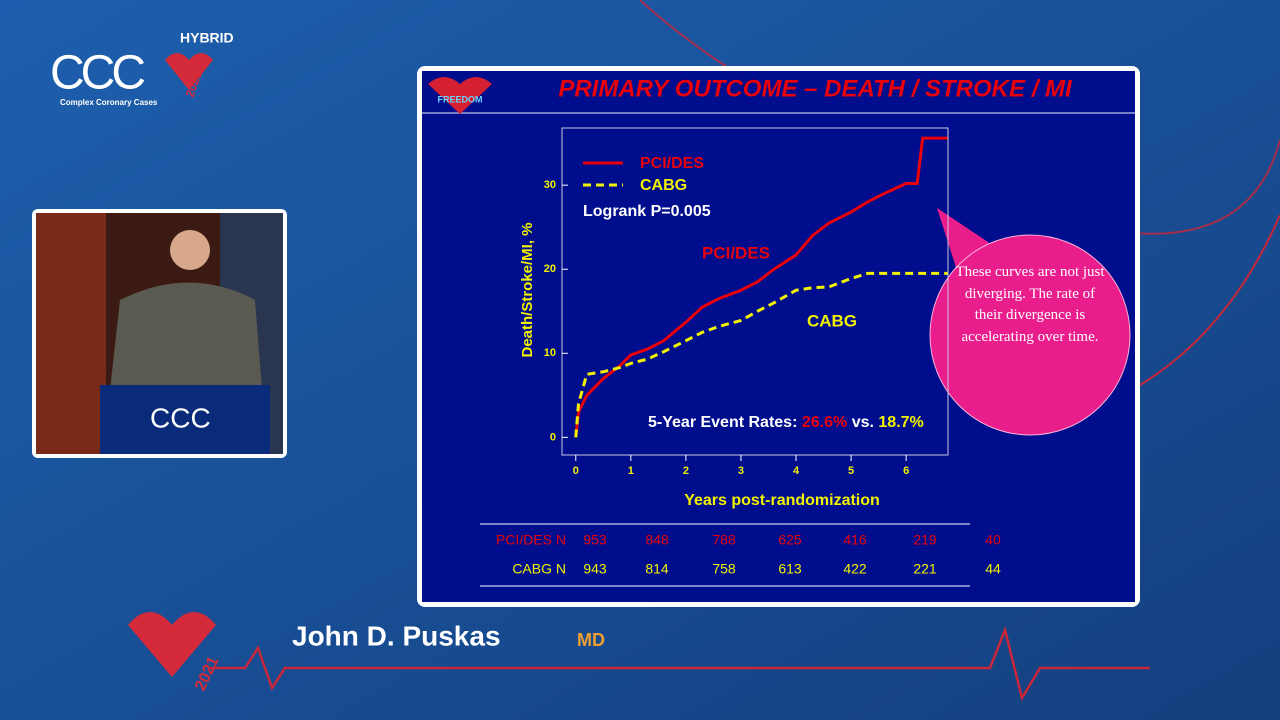  Describe the element at coordinates (550, 185) in the screenshot. I see `y-tick-label: 30` at that location.